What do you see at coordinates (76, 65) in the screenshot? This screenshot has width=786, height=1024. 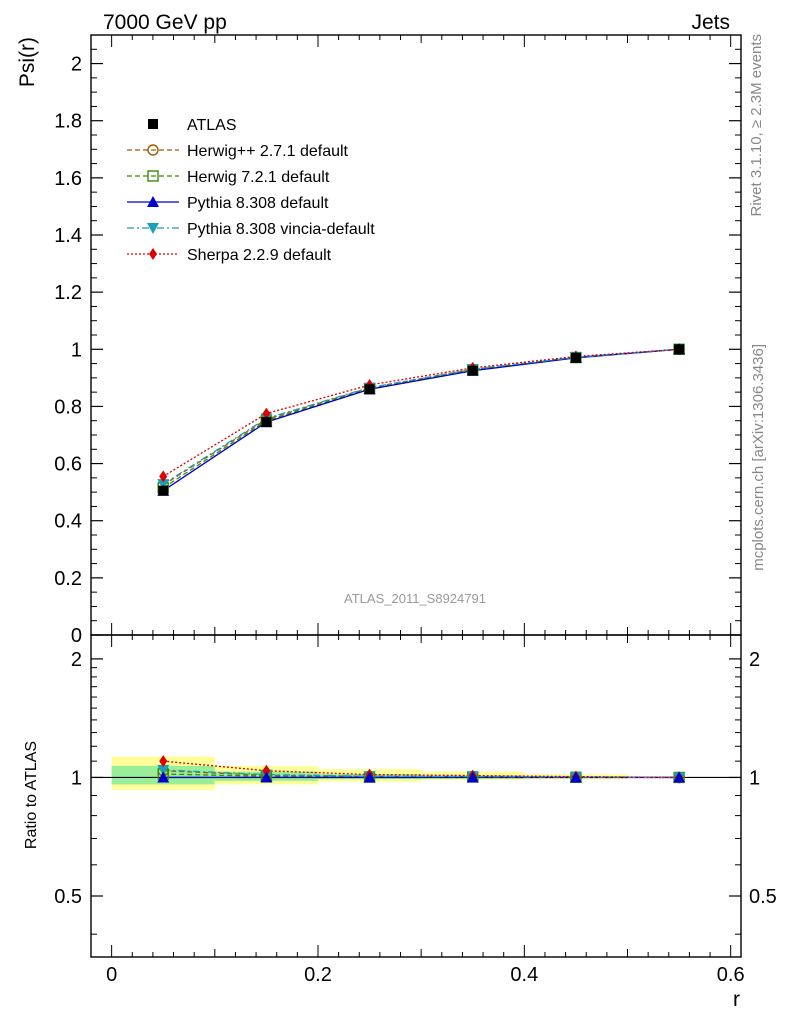 I see `y-tick-label: 2` at bounding box center [76, 65].